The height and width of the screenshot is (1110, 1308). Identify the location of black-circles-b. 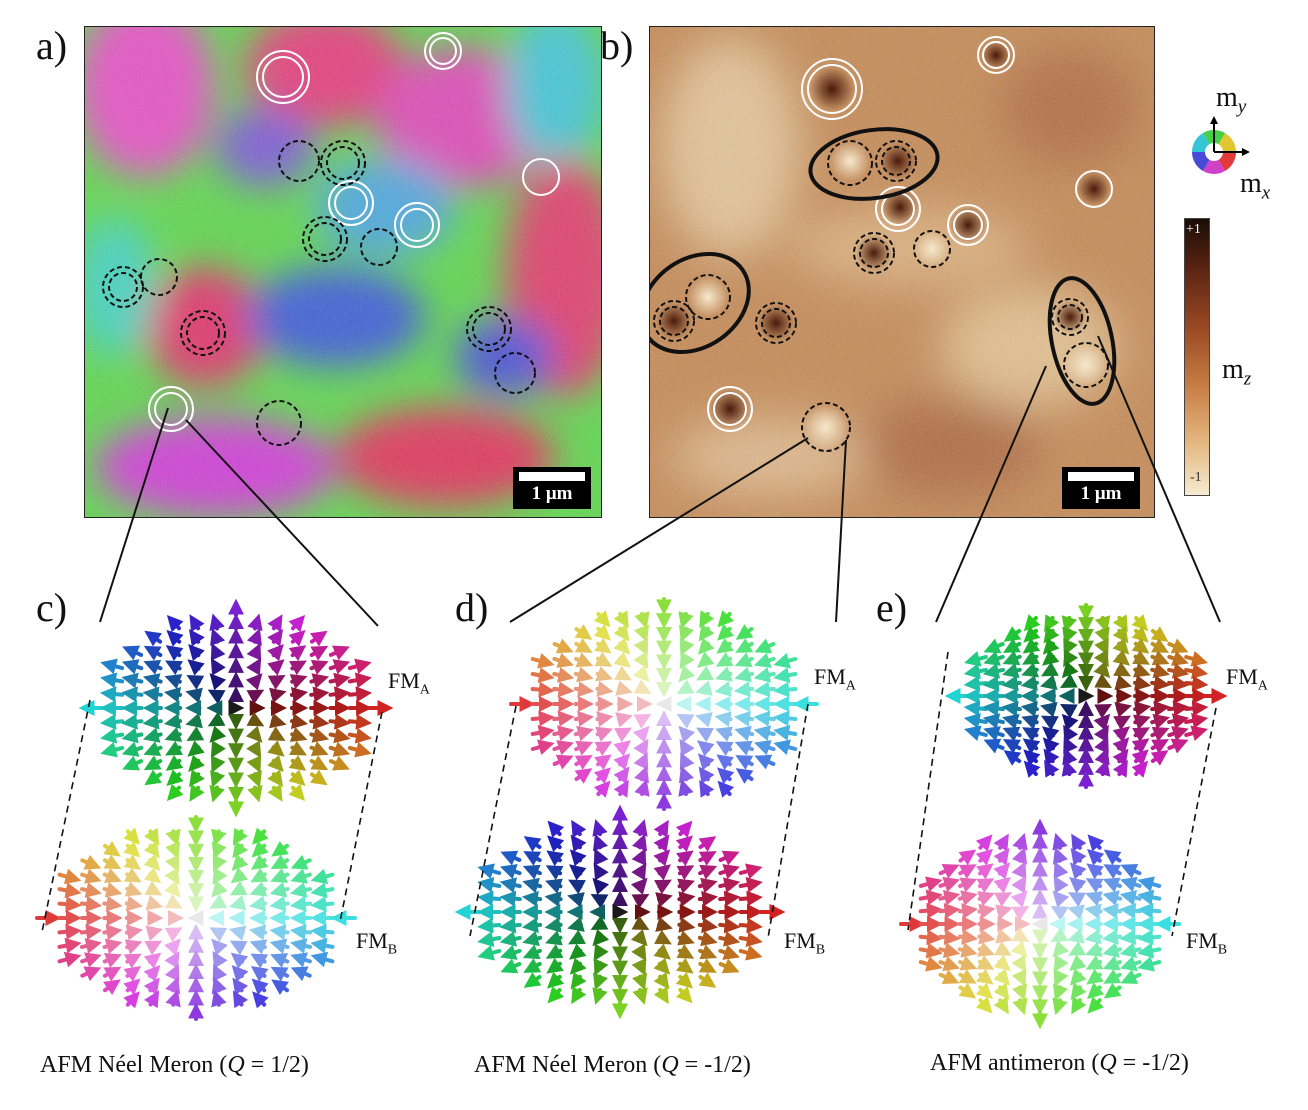
(881, 296).